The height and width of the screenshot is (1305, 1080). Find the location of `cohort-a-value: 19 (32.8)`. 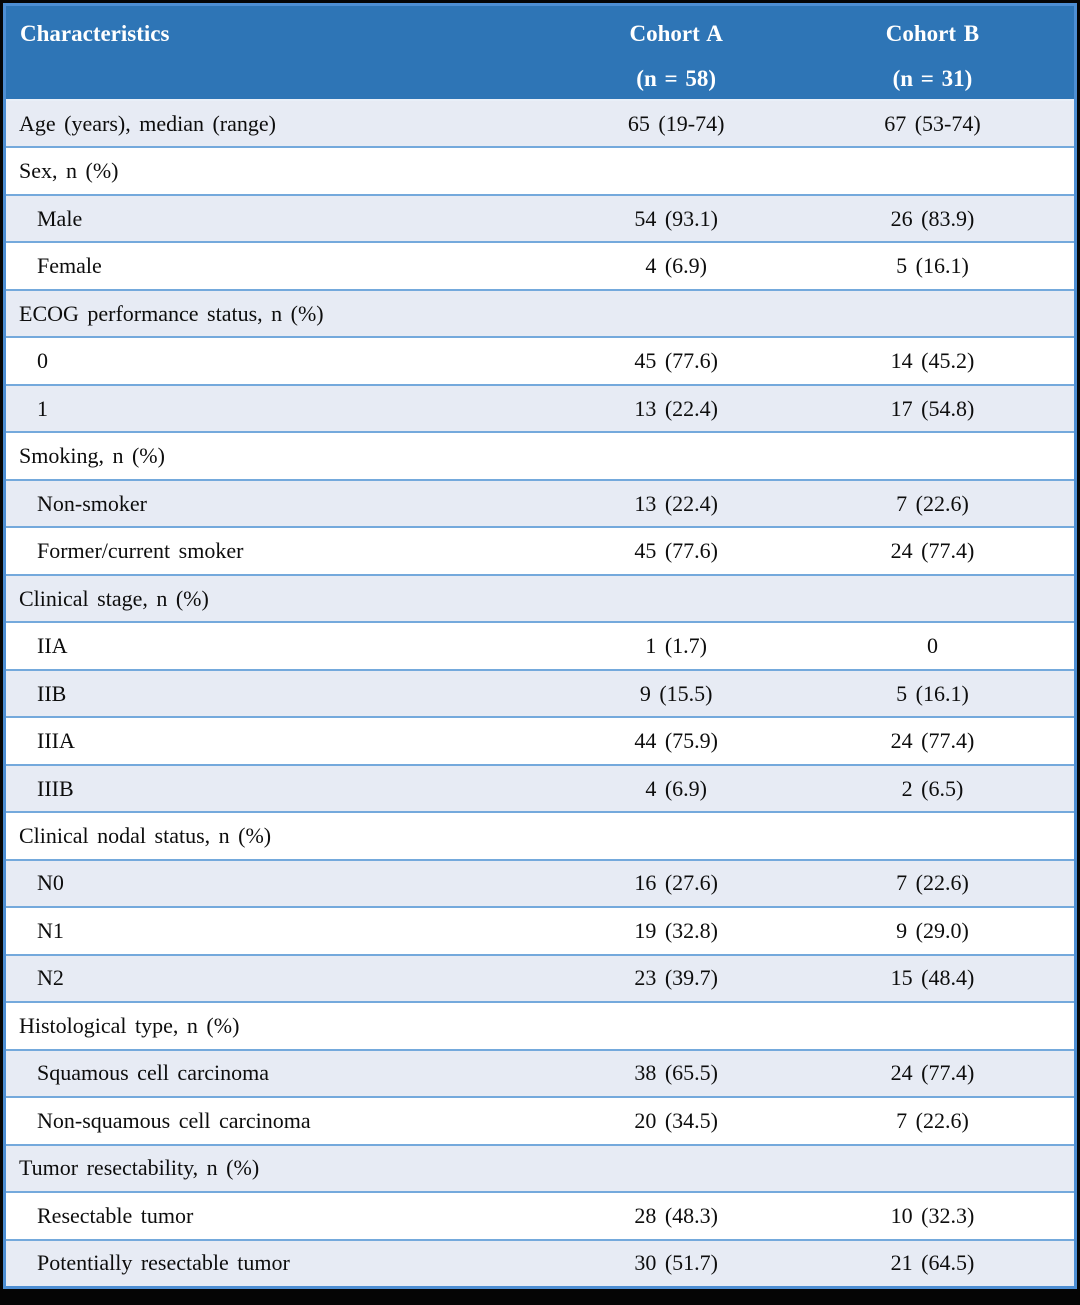

cohort-a-value: 19 (32.8) is located at coordinates (676, 930).